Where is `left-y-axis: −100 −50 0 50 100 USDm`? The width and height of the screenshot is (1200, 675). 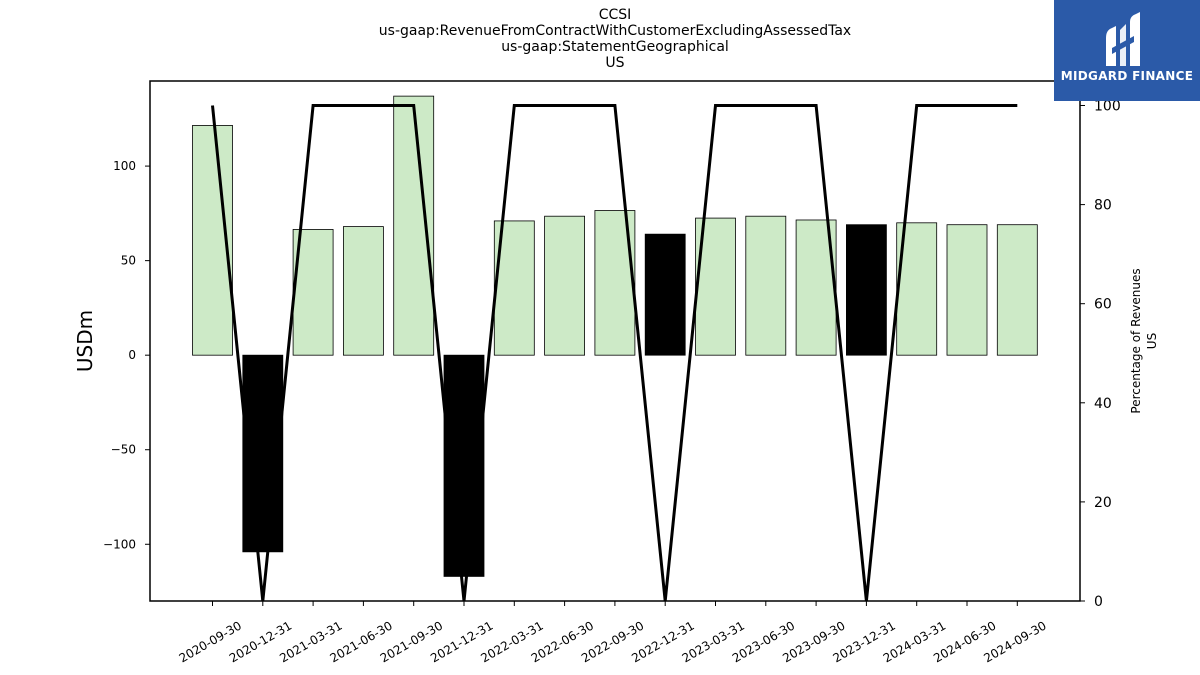
left-y-axis: −100 −50 0 50 100 USDm is located at coordinates (111, 355).